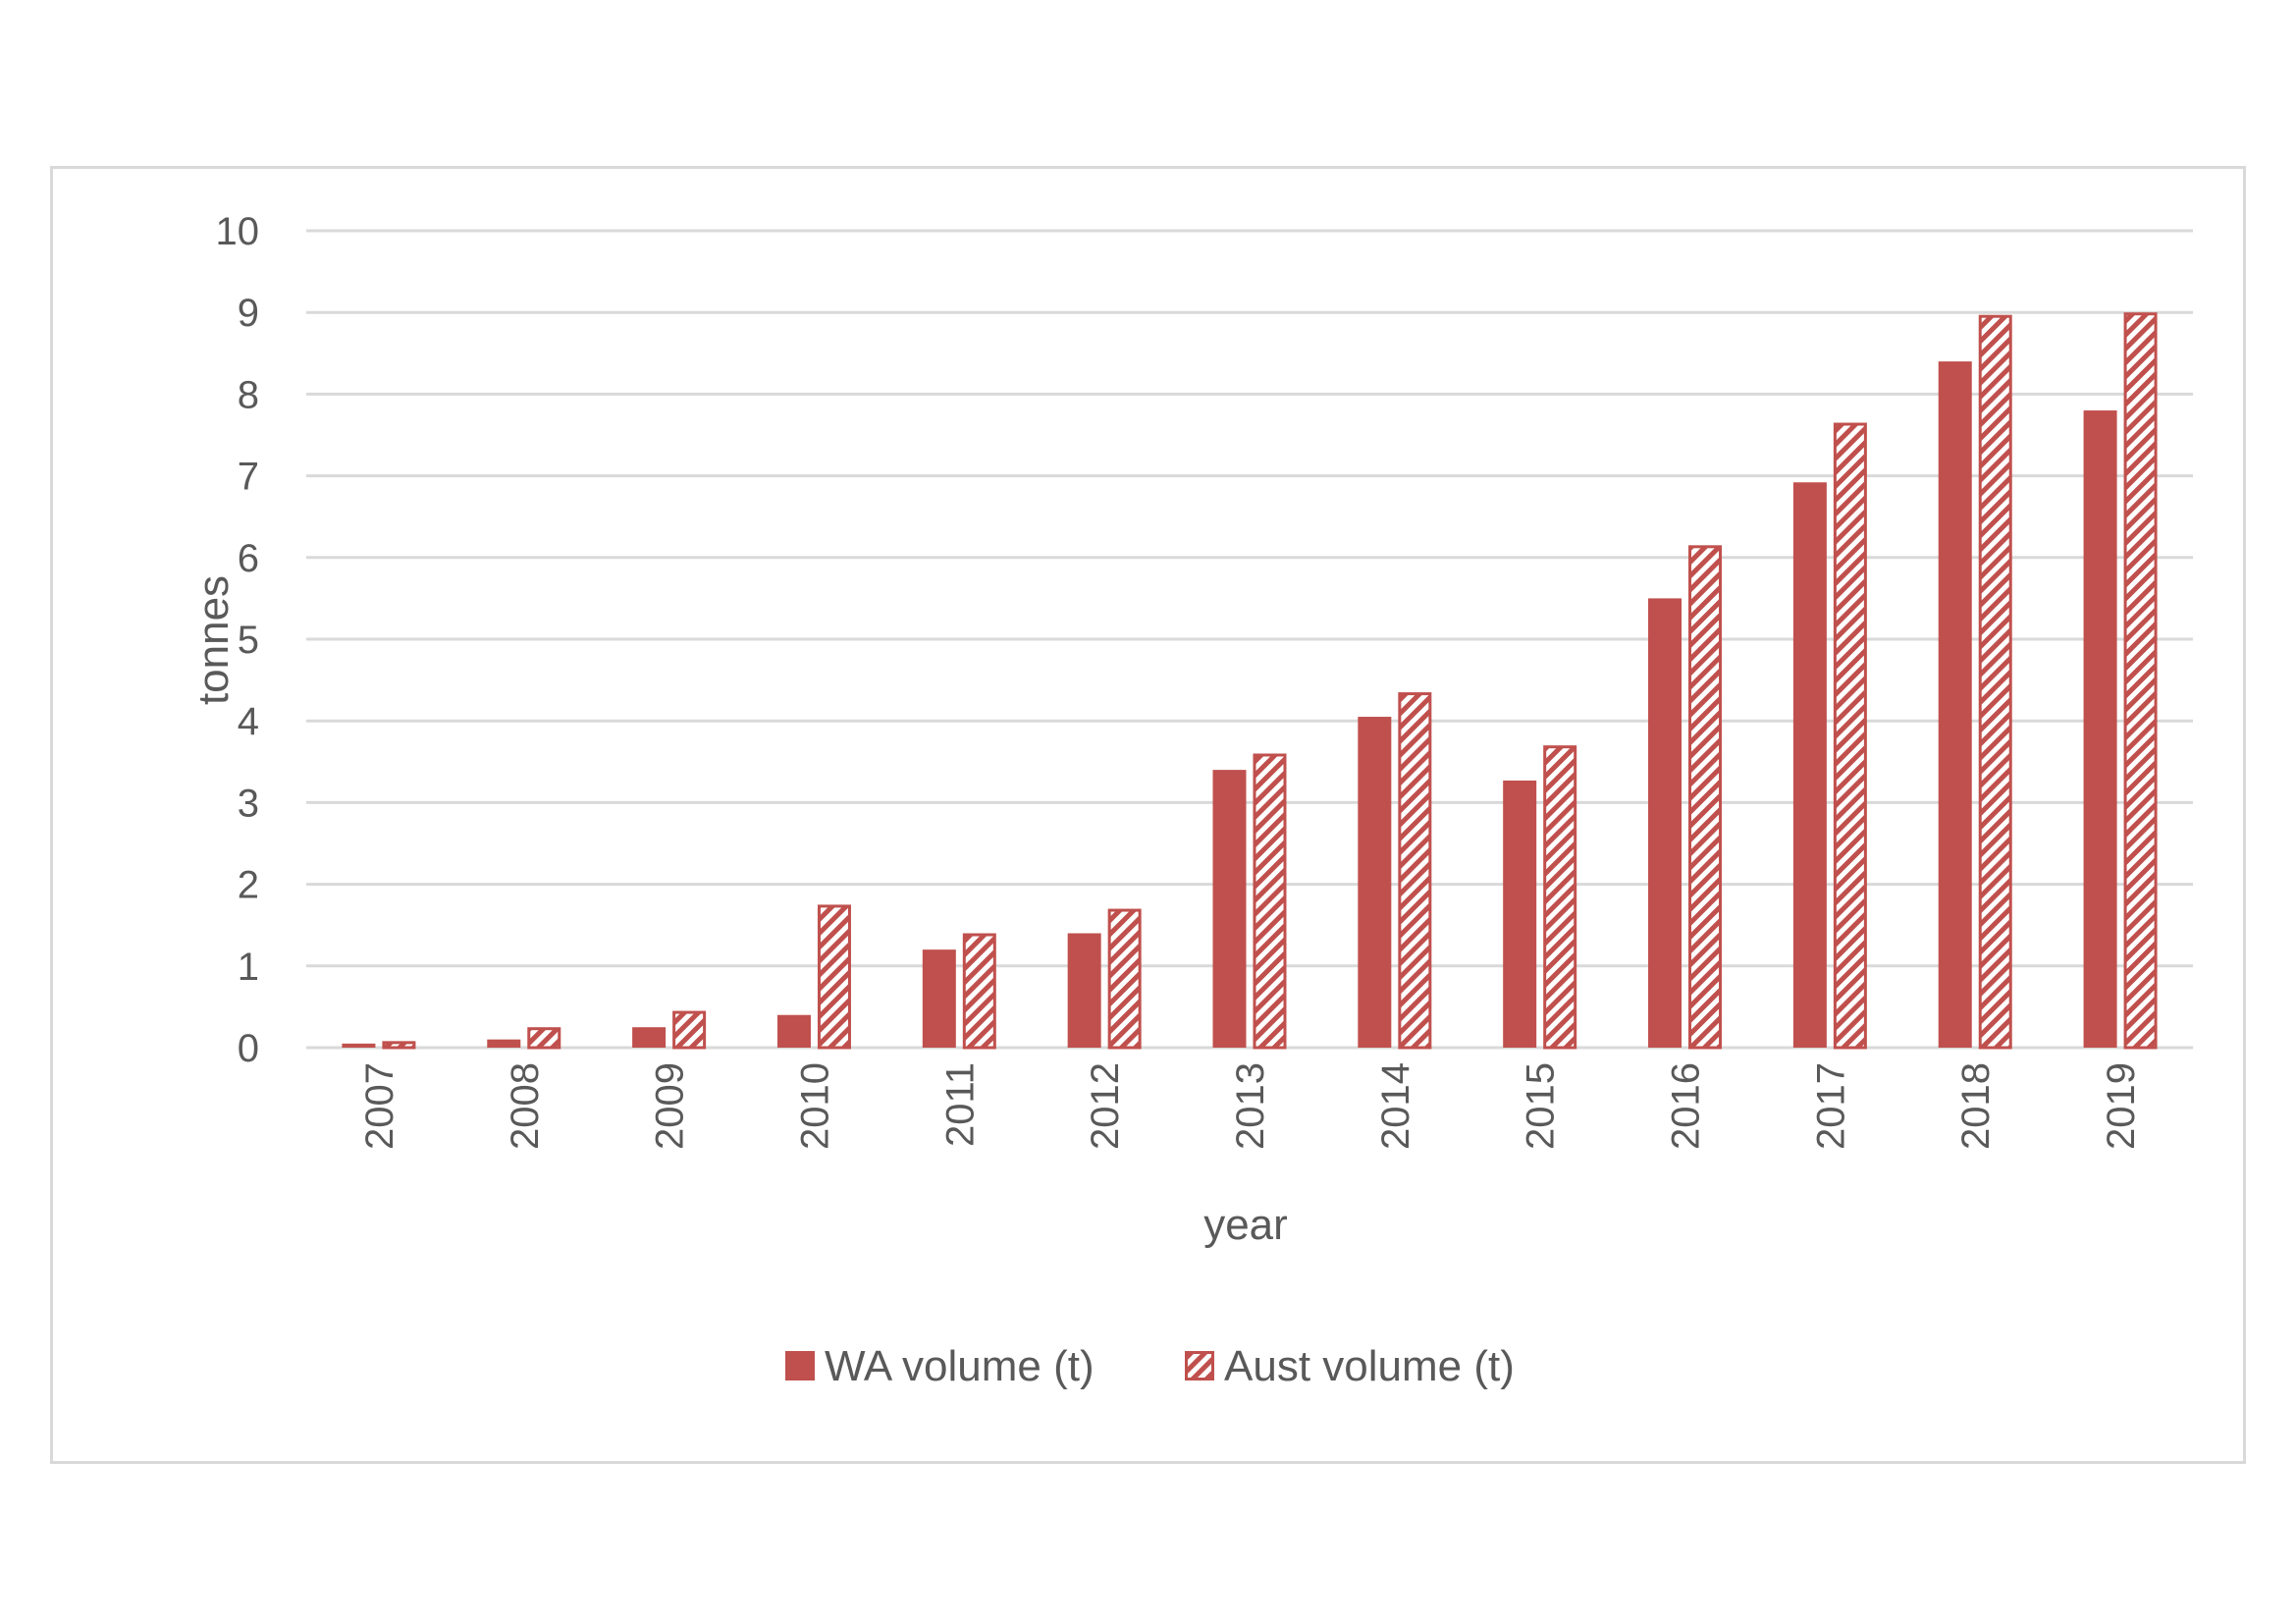  What do you see at coordinates (504, 1043) in the screenshot?
I see `bar-wa-2008` at bounding box center [504, 1043].